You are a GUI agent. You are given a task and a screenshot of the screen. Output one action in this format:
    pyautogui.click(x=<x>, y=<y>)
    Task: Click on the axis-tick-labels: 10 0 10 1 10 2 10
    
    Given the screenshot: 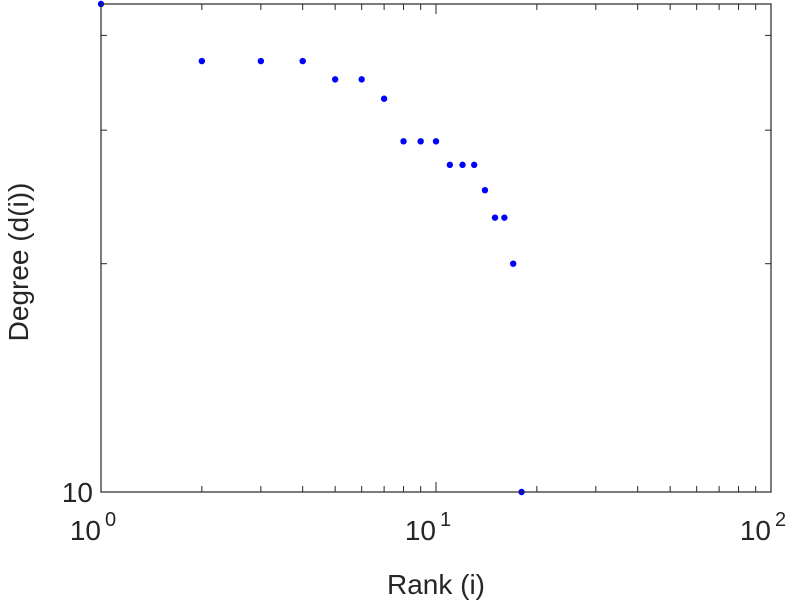 What is the action you would take?
    pyautogui.click(x=424, y=511)
    